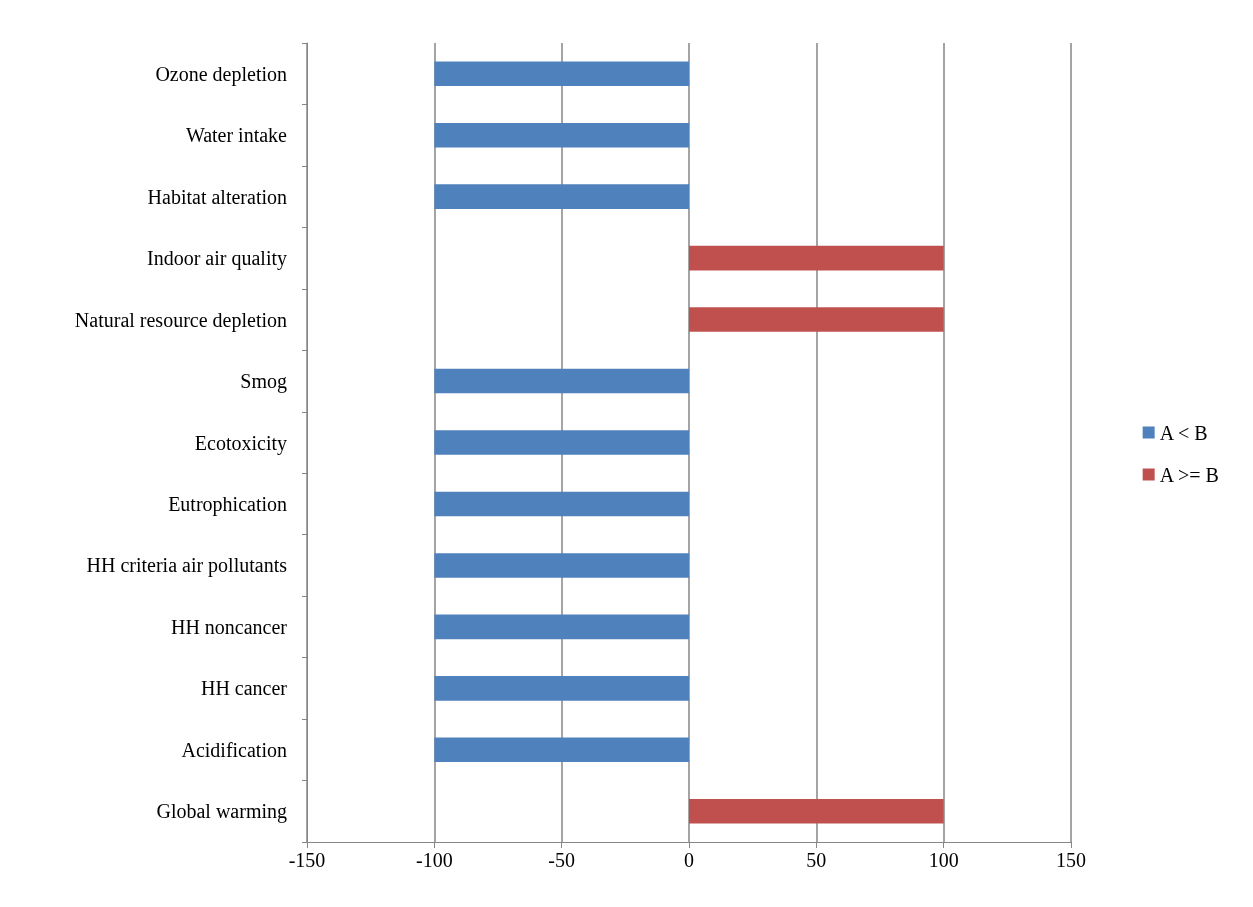 Image resolution: width=1253 pixels, height=907 pixels. I want to click on legend-label: A >= B, so click(1189, 474).